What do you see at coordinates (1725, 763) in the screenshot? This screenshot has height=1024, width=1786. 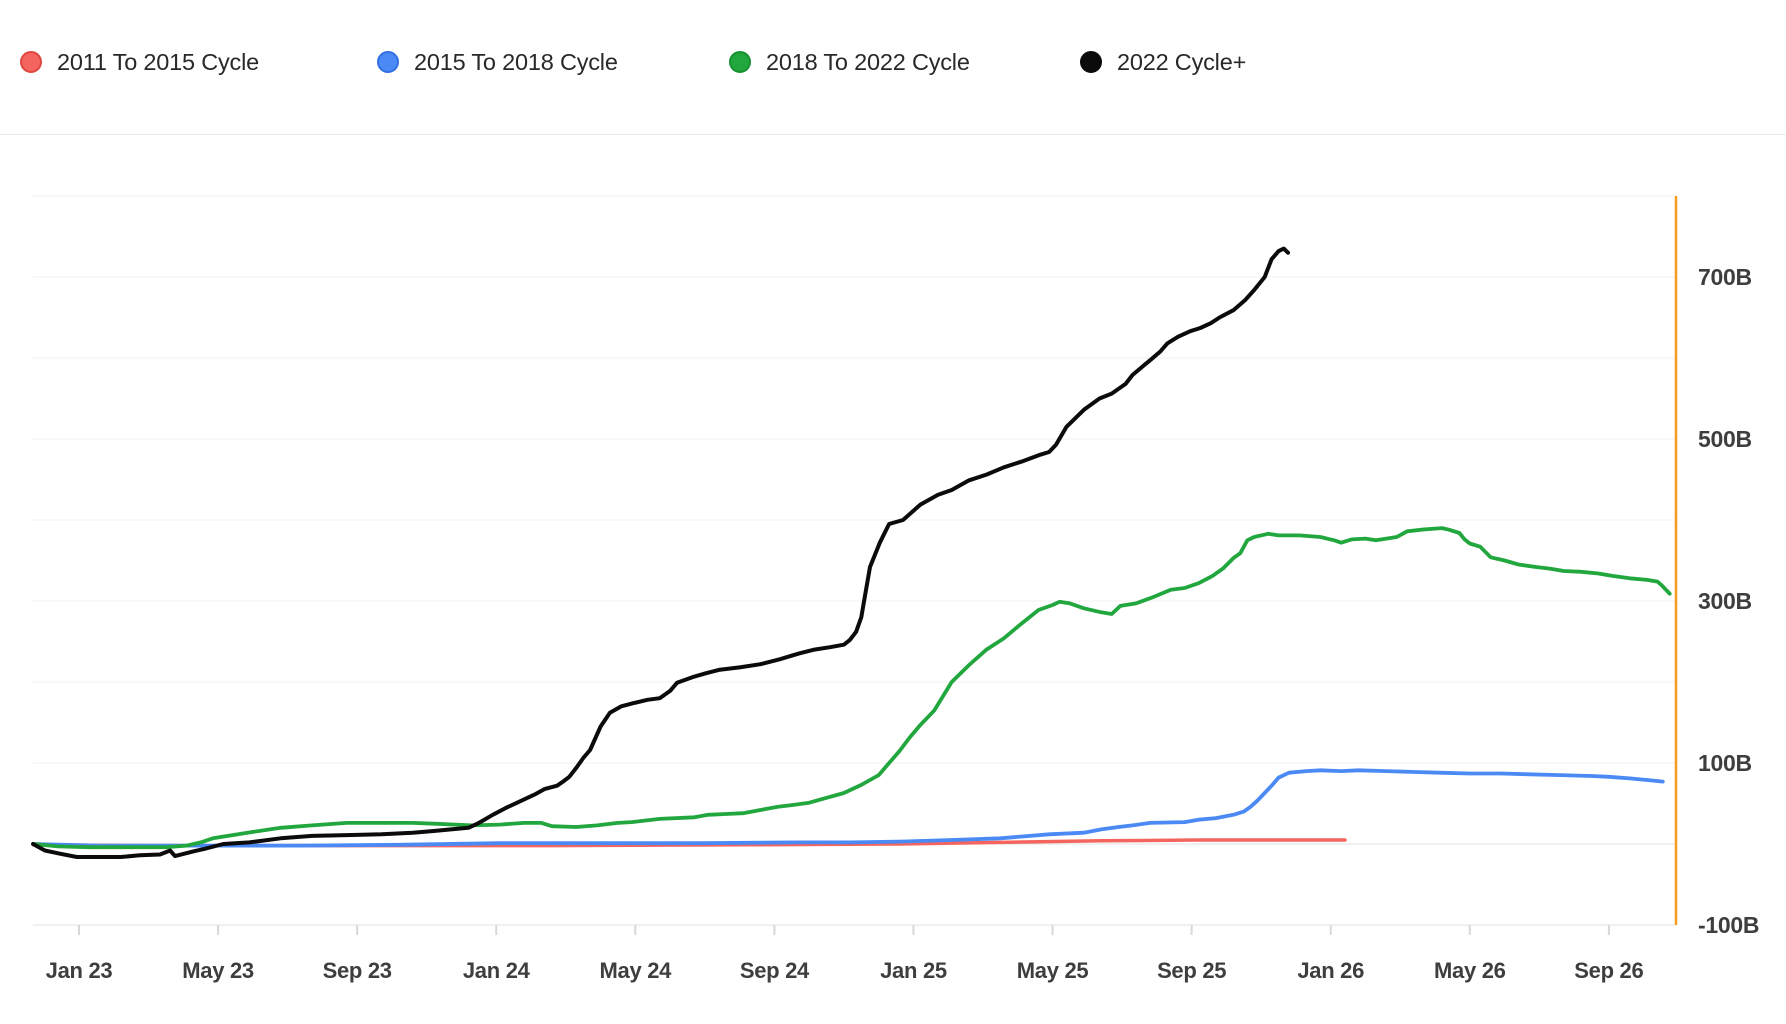 I see `y-tick-label: 100B` at bounding box center [1725, 763].